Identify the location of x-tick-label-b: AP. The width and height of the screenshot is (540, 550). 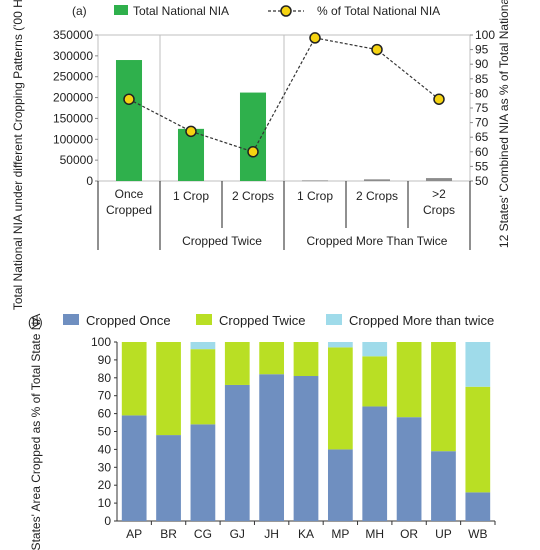
(134, 534).